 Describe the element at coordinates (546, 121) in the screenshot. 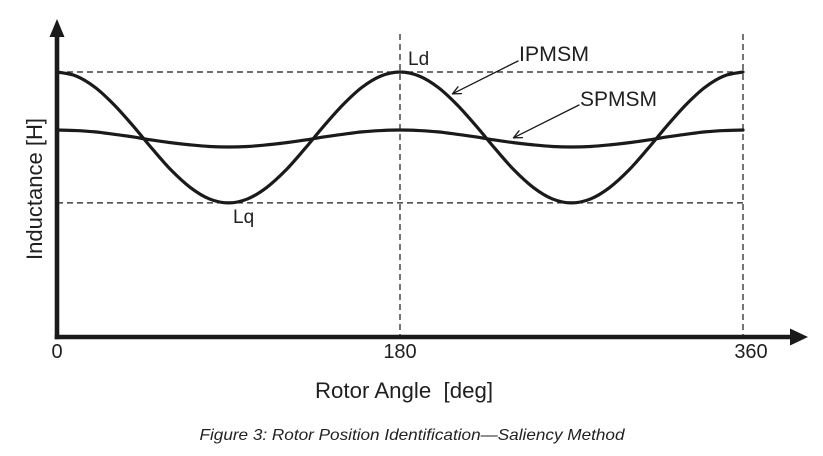

I see `spmsm-pointer-line` at that location.